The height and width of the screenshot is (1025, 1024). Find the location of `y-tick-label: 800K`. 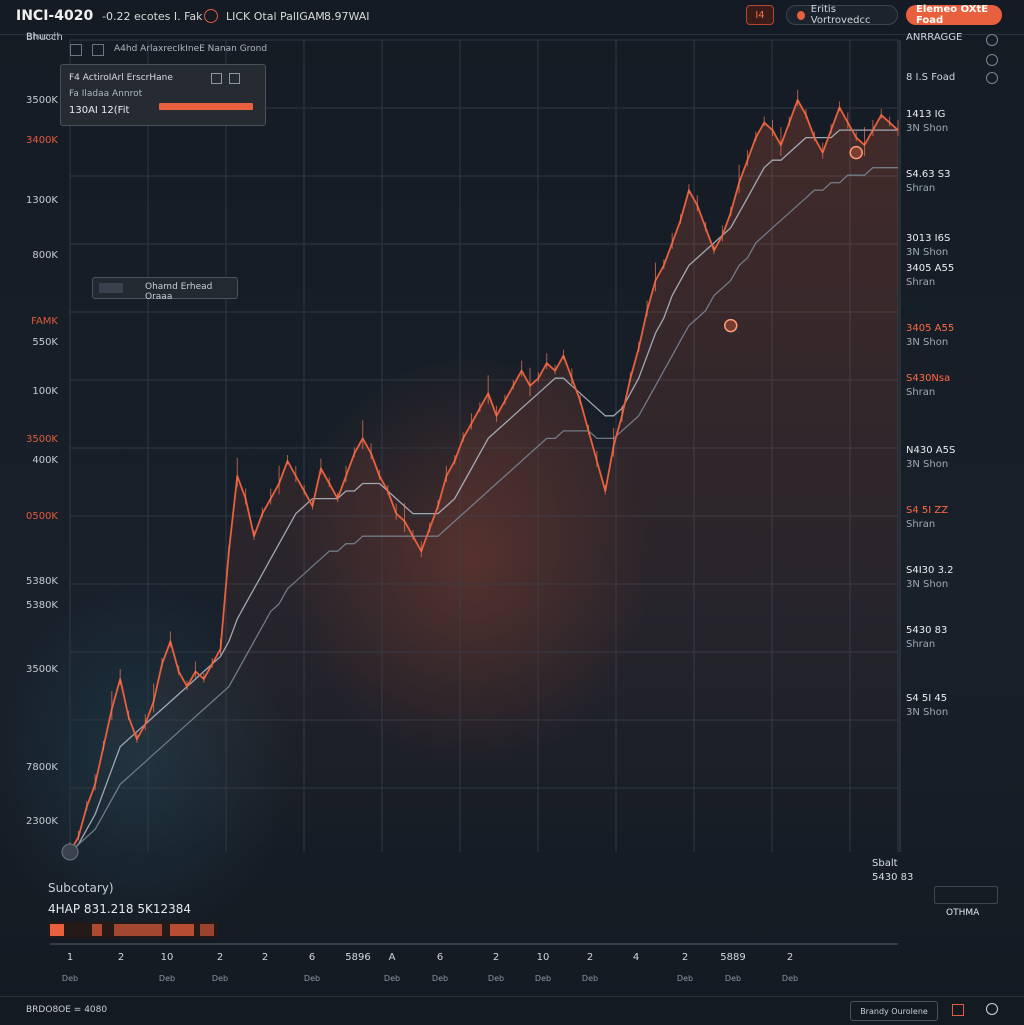

y-tick-label: 800K is located at coordinates (45, 255).